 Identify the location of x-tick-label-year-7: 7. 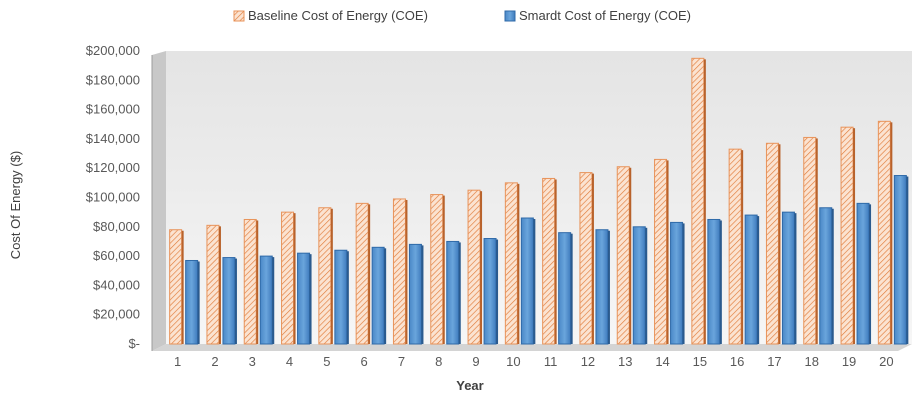
(401, 361).